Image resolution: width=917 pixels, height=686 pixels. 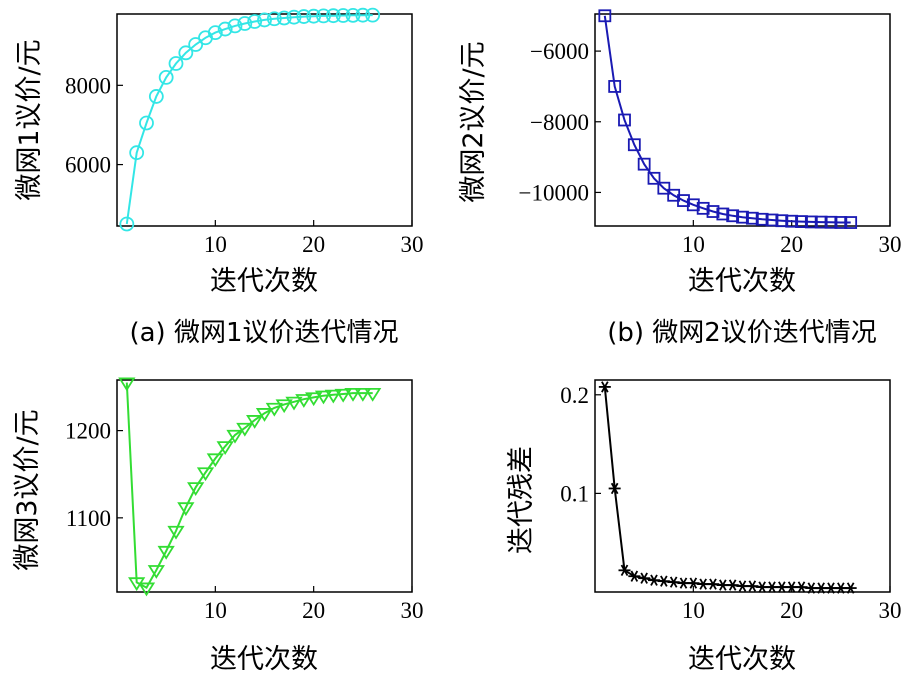 What do you see at coordinates (727, 487) in the screenshot?
I see `panel-d-plot` at bounding box center [727, 487].